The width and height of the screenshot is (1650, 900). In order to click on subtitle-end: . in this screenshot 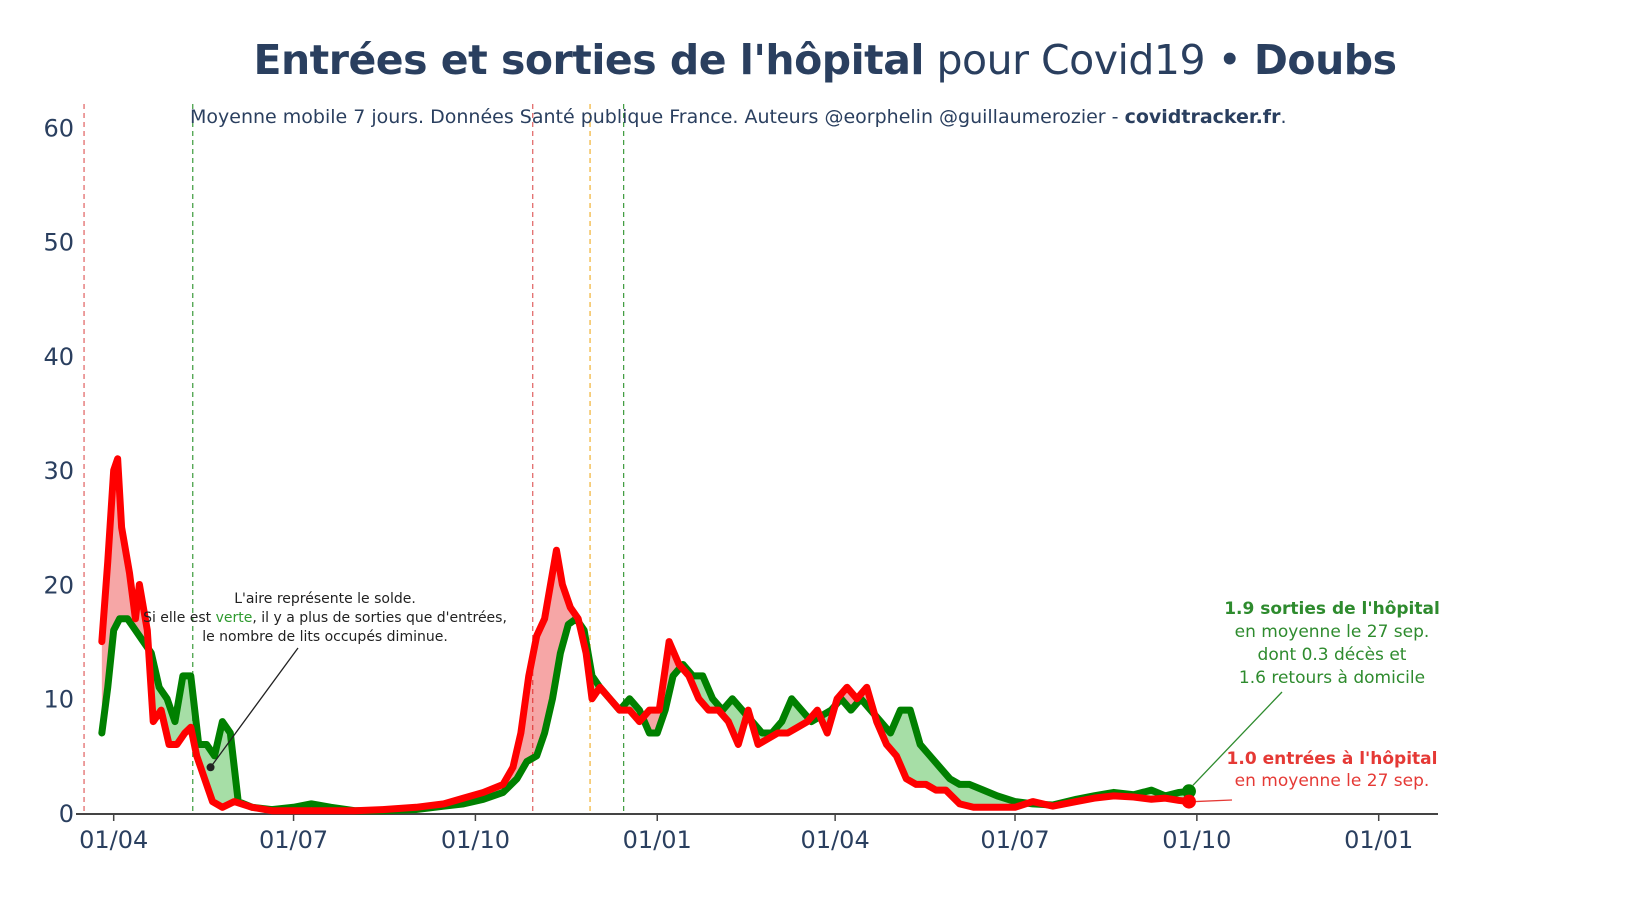, I will do `click(1283, 117)`.